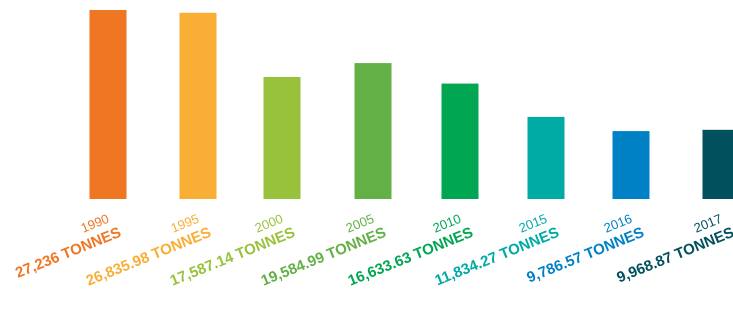 The height and width of the screenshot is (331, 733). What do you see at coordinates (546, 157) in the screenshot?
I see `bar-2015` at bounding box center [546, 157].